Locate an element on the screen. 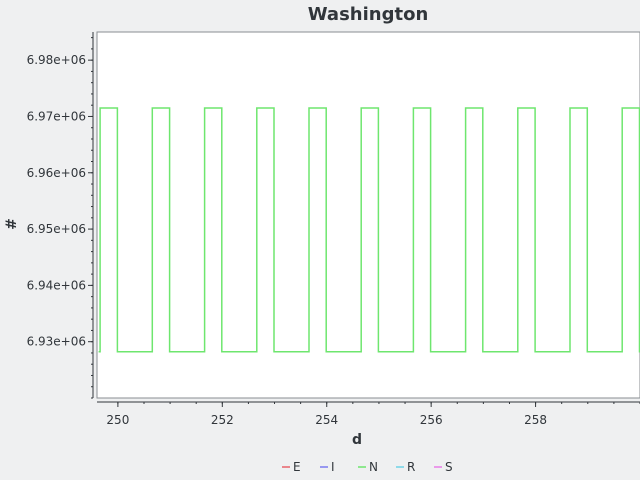 Image resolution: width=640 pixels, height=480 pixels. x-tick-label: 258 is located at coordinates (535, 420).